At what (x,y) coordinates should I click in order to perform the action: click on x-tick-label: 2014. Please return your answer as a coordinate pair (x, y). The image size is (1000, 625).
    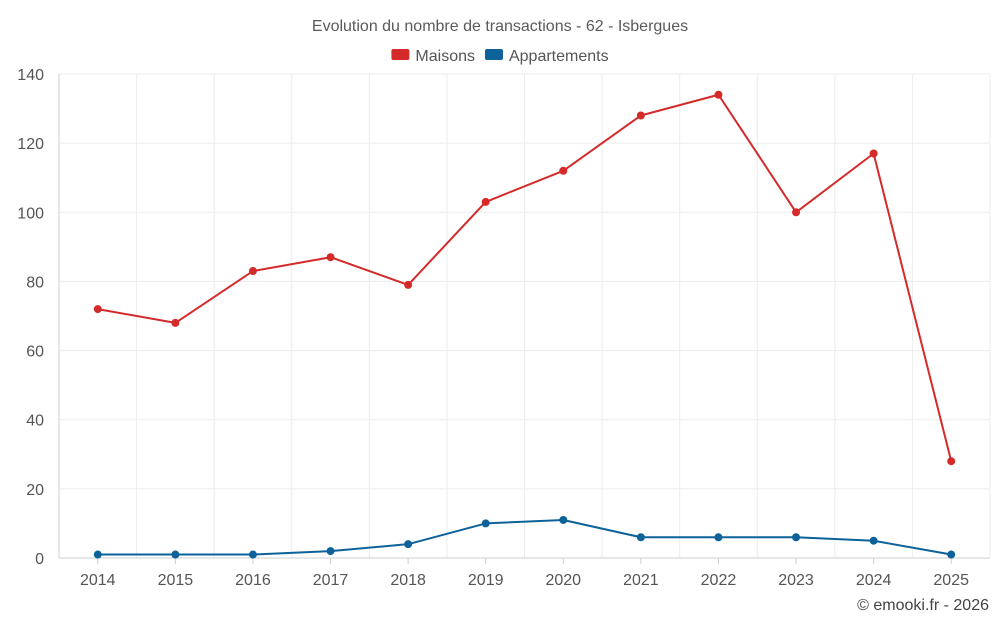
    Looking at the image, I should click on (98, 580).